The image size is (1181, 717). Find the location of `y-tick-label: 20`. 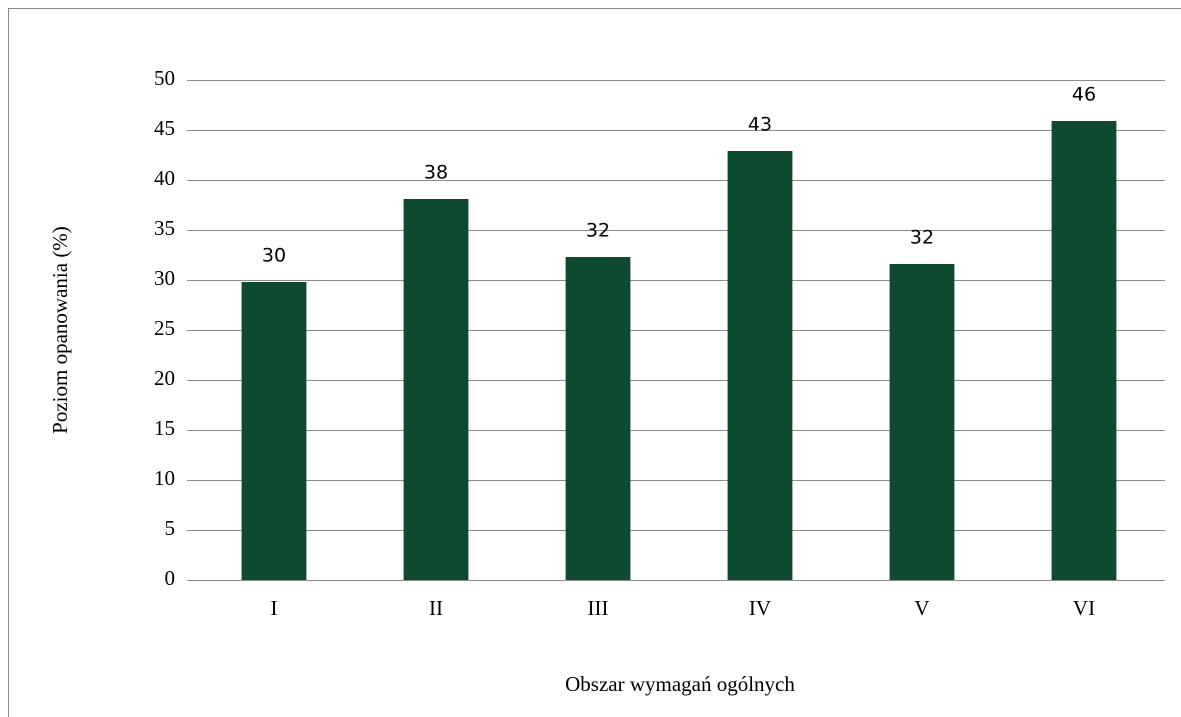

y-tick-label: 20 is located at coordinates (164, 378).